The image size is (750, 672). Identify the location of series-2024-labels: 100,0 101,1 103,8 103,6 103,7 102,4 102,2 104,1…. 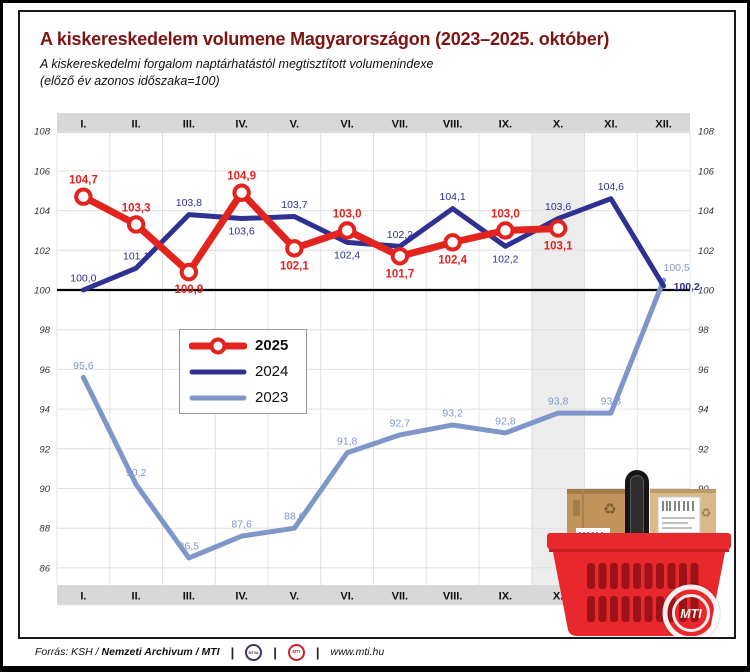
(385, 237).